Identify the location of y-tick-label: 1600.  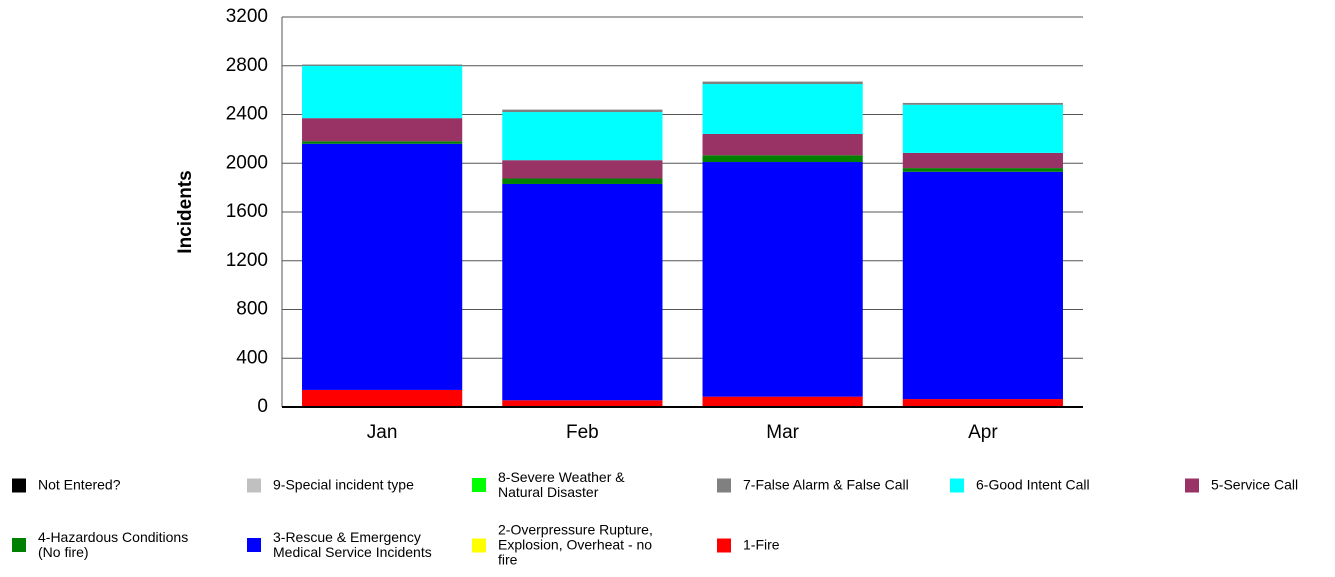
(247, 211).